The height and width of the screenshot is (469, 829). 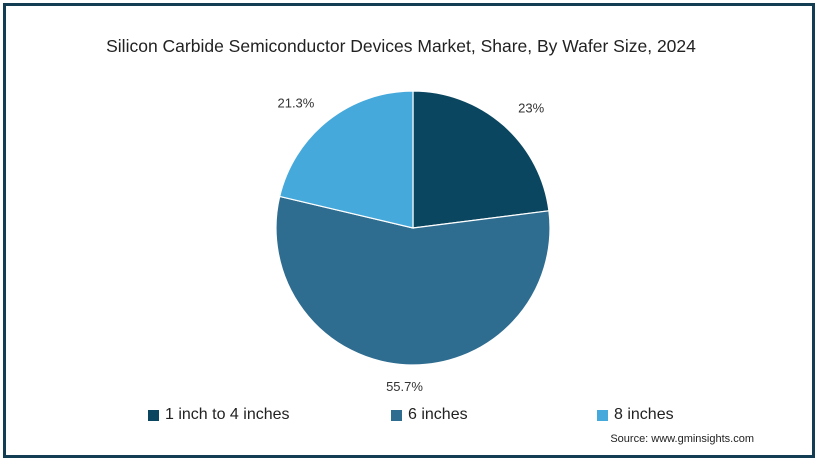 I want to click on data-label: 21.3%, so click(x=295, y=102).